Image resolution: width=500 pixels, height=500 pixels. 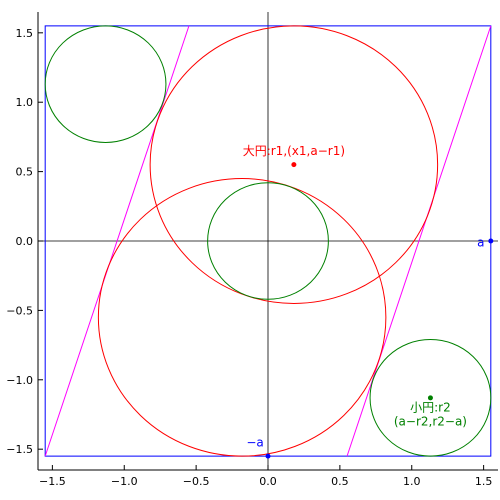 I want to click on y-ticks: −1.5 −1.0 −0.5 0.0 0.5 1.0 1.5, so click(x=24, y=241).